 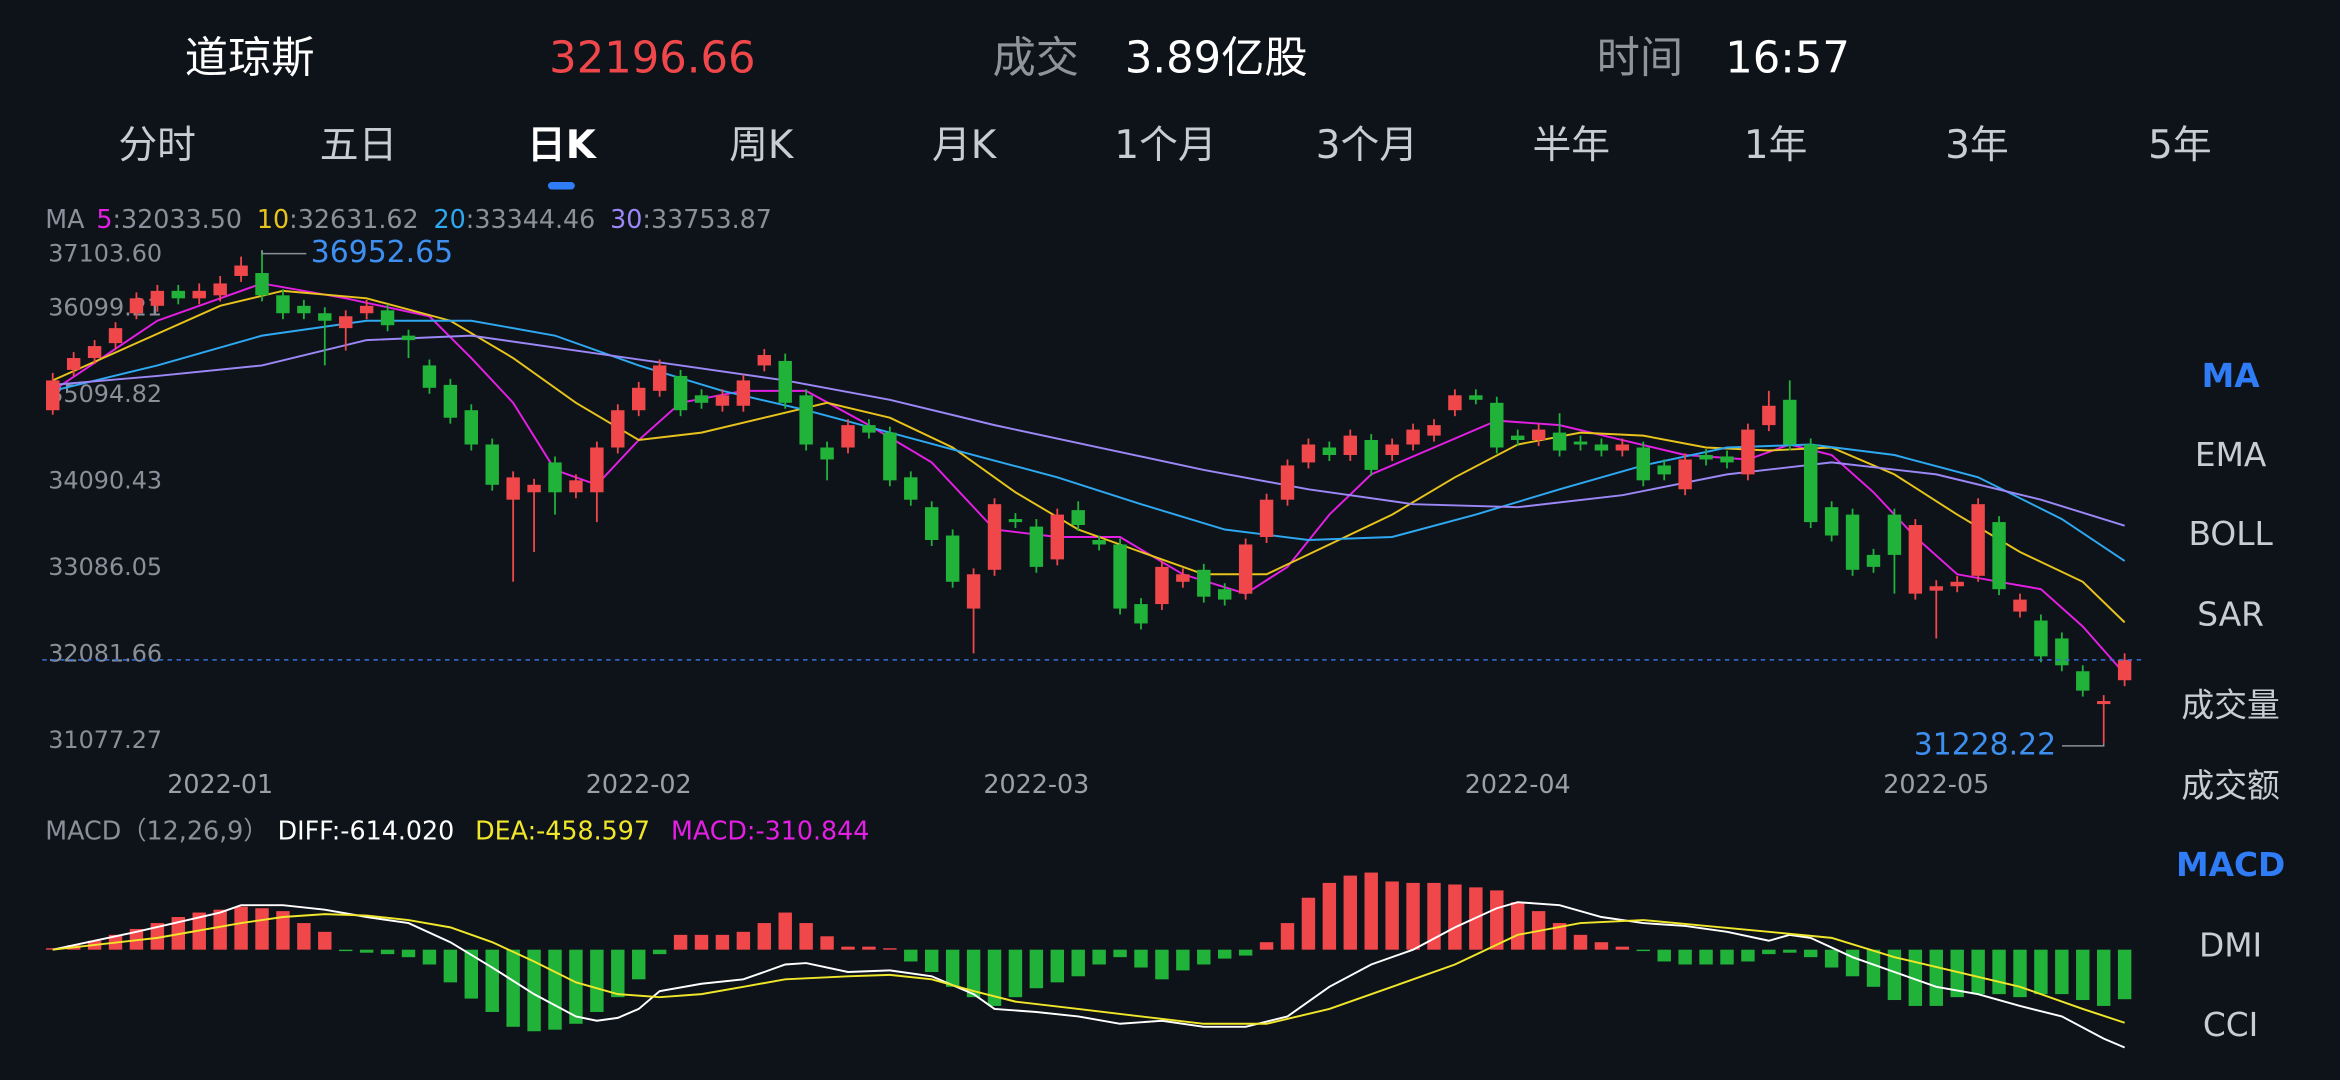 What do you see at coordinates (562, 145) in the screenshot?
I see `period-tab: 日K` at bounding box center [562, 145].